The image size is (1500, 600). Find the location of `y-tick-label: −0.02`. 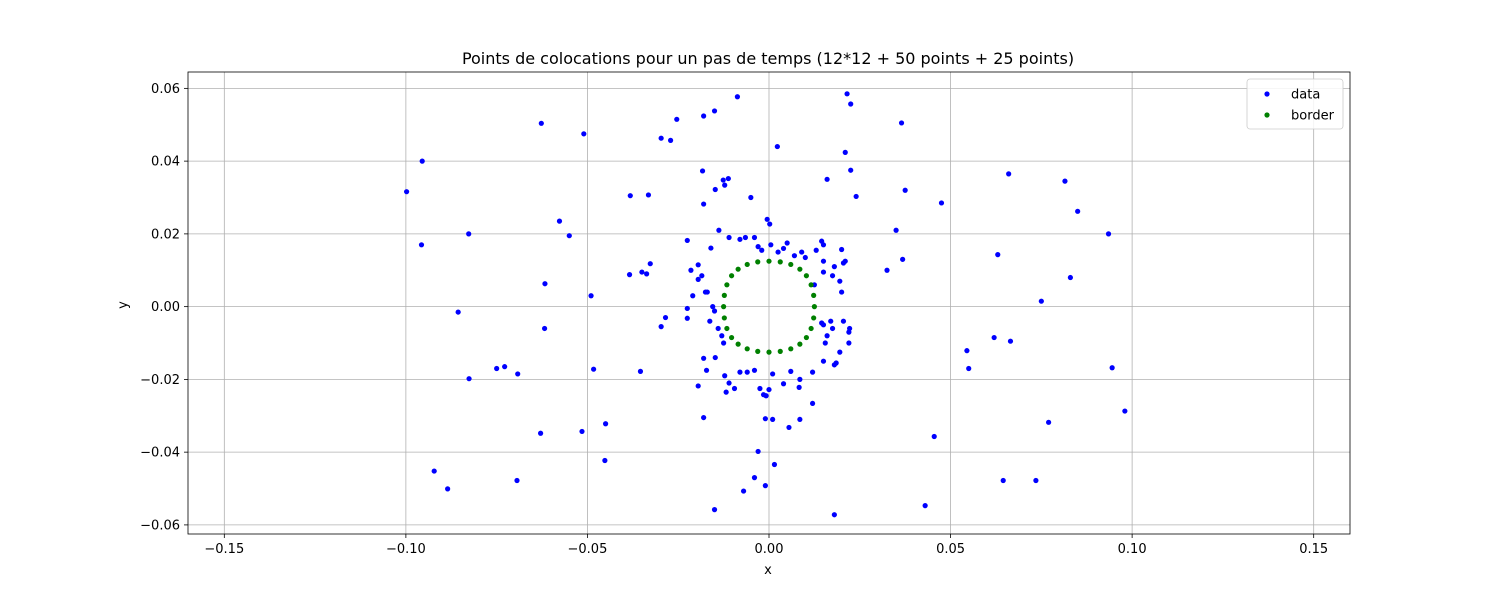

y-tick-label: −0.02 is located at coordinates (160, 380).